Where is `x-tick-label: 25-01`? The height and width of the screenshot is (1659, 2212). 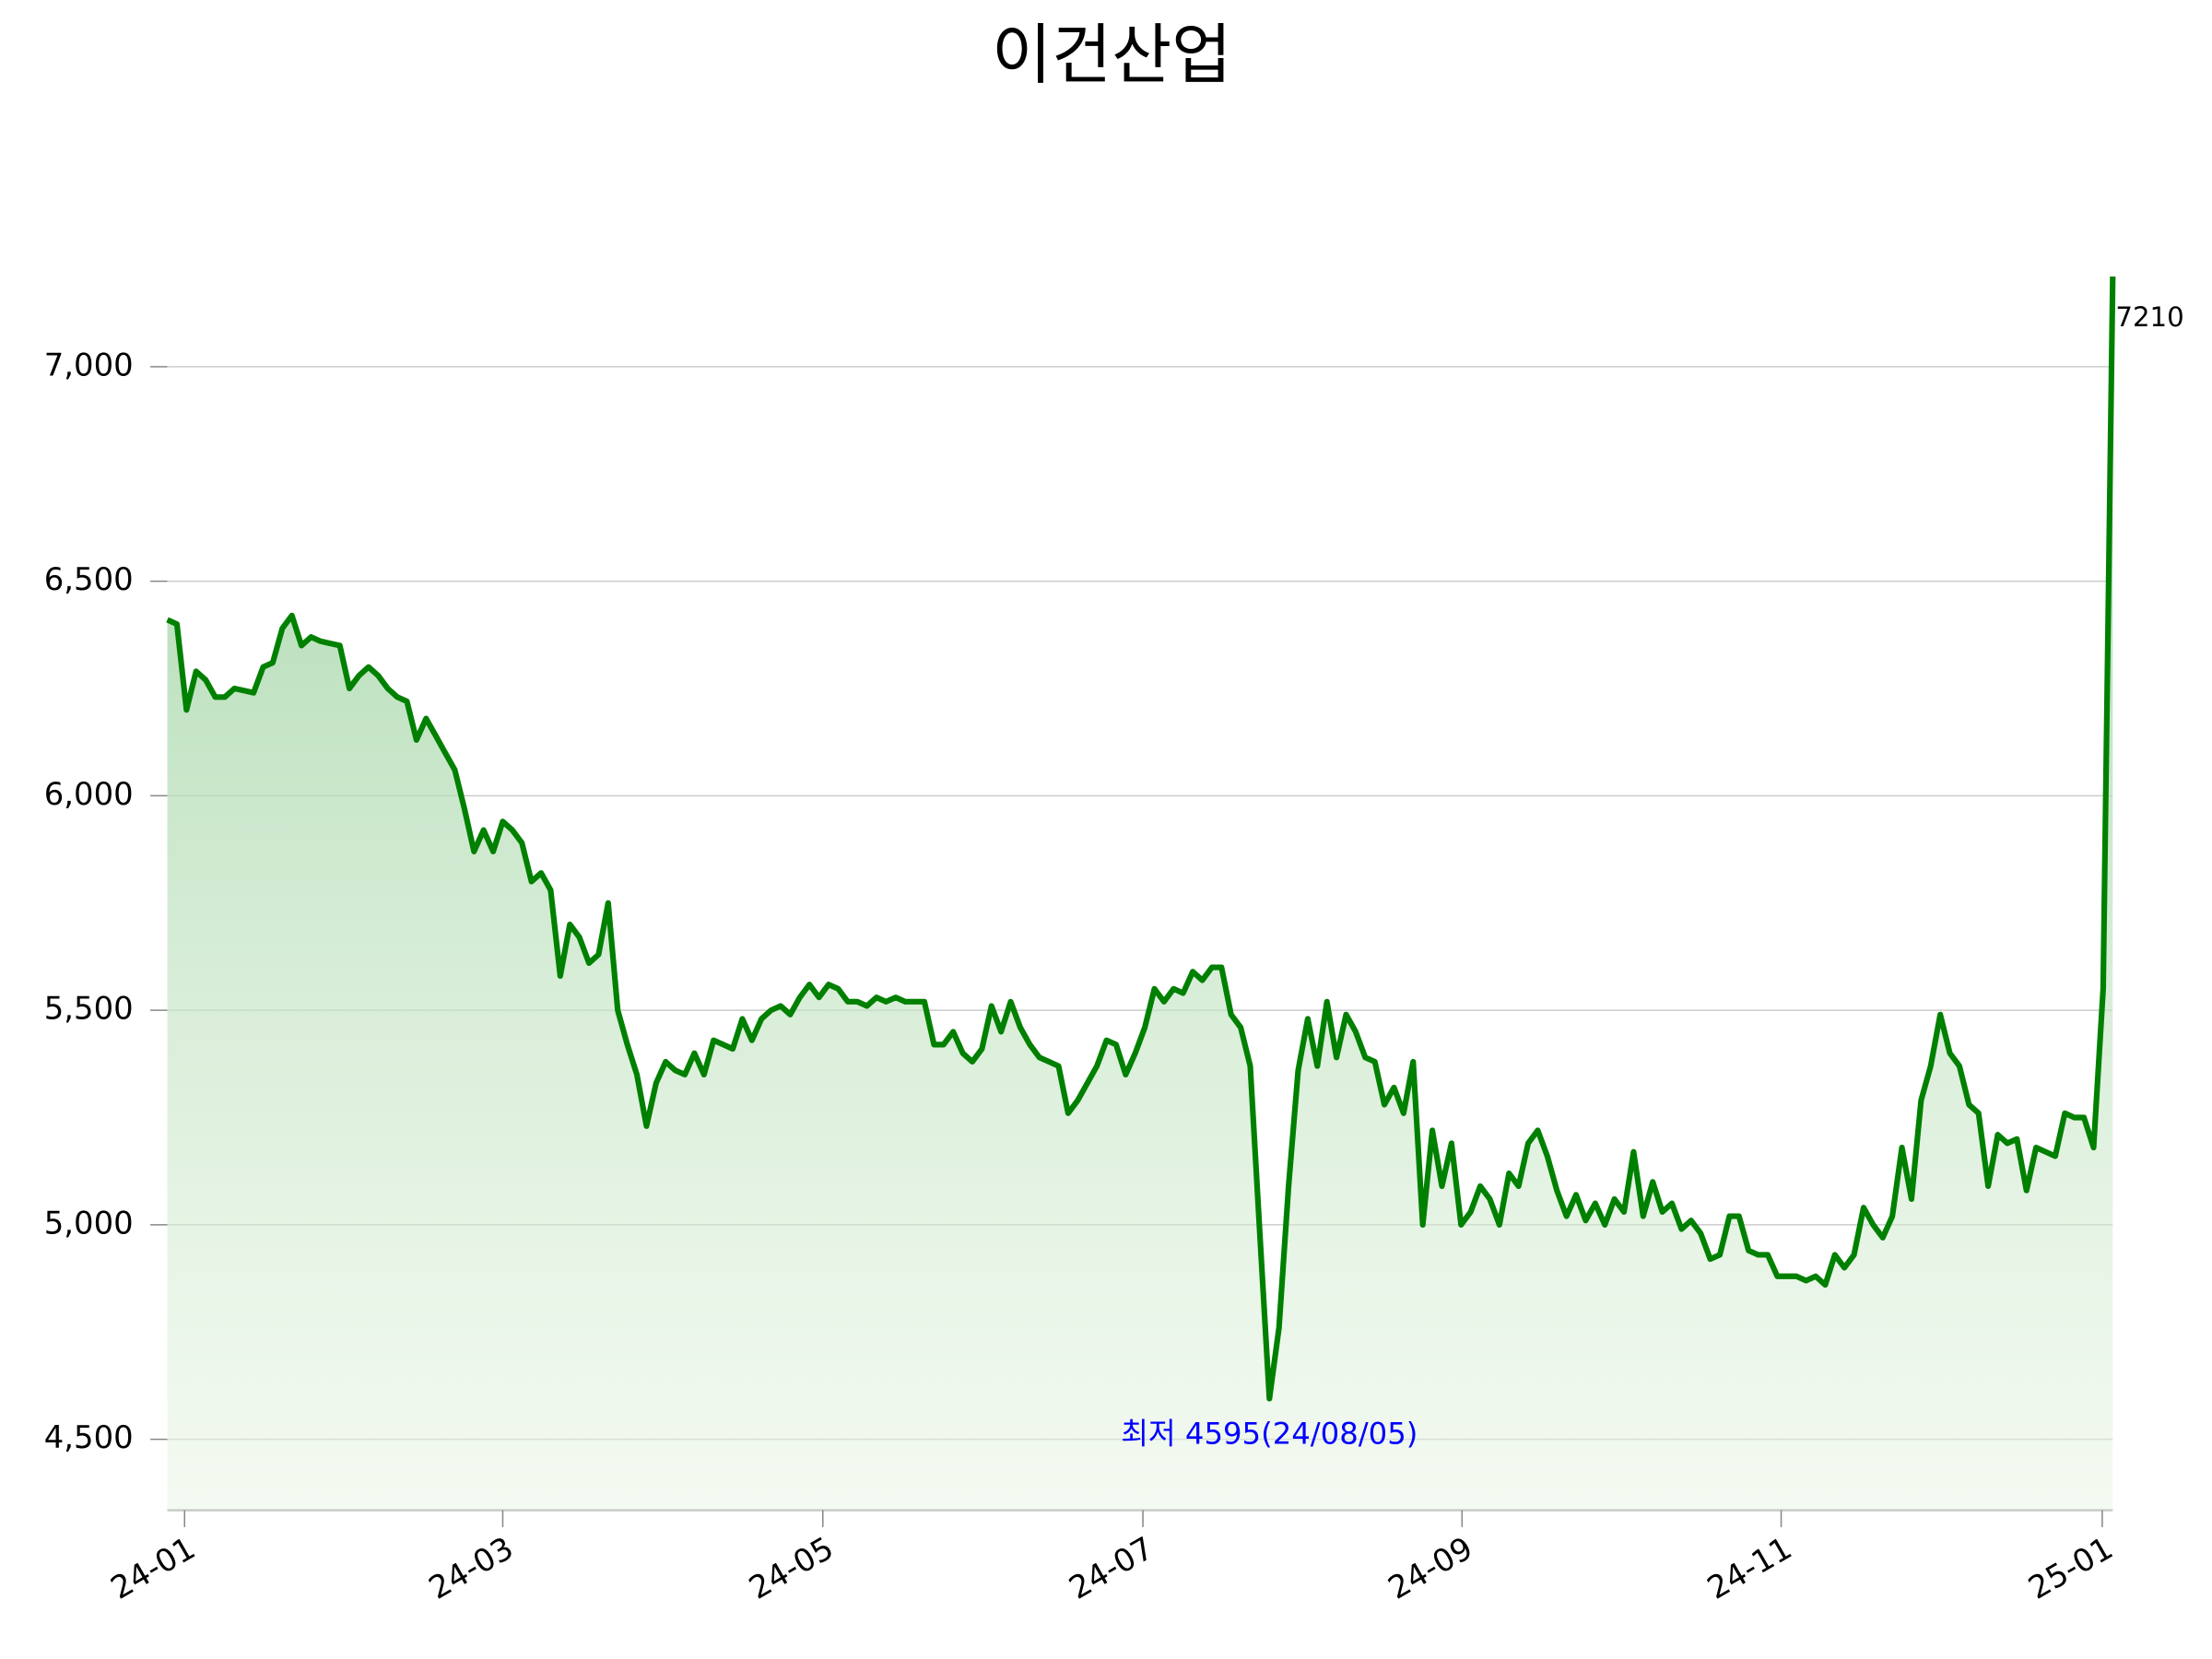
x-tick-label: 25-01 is located at coordinates (2070, 1568).